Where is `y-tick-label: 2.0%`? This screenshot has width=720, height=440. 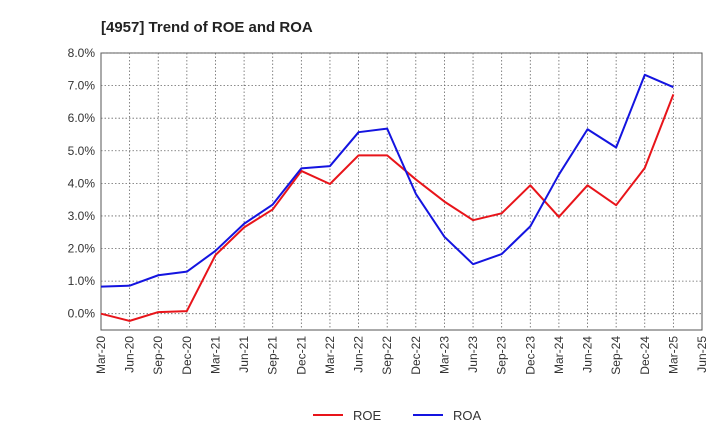
y-tick-label: 2.0% is located at coordinates (82, 249).